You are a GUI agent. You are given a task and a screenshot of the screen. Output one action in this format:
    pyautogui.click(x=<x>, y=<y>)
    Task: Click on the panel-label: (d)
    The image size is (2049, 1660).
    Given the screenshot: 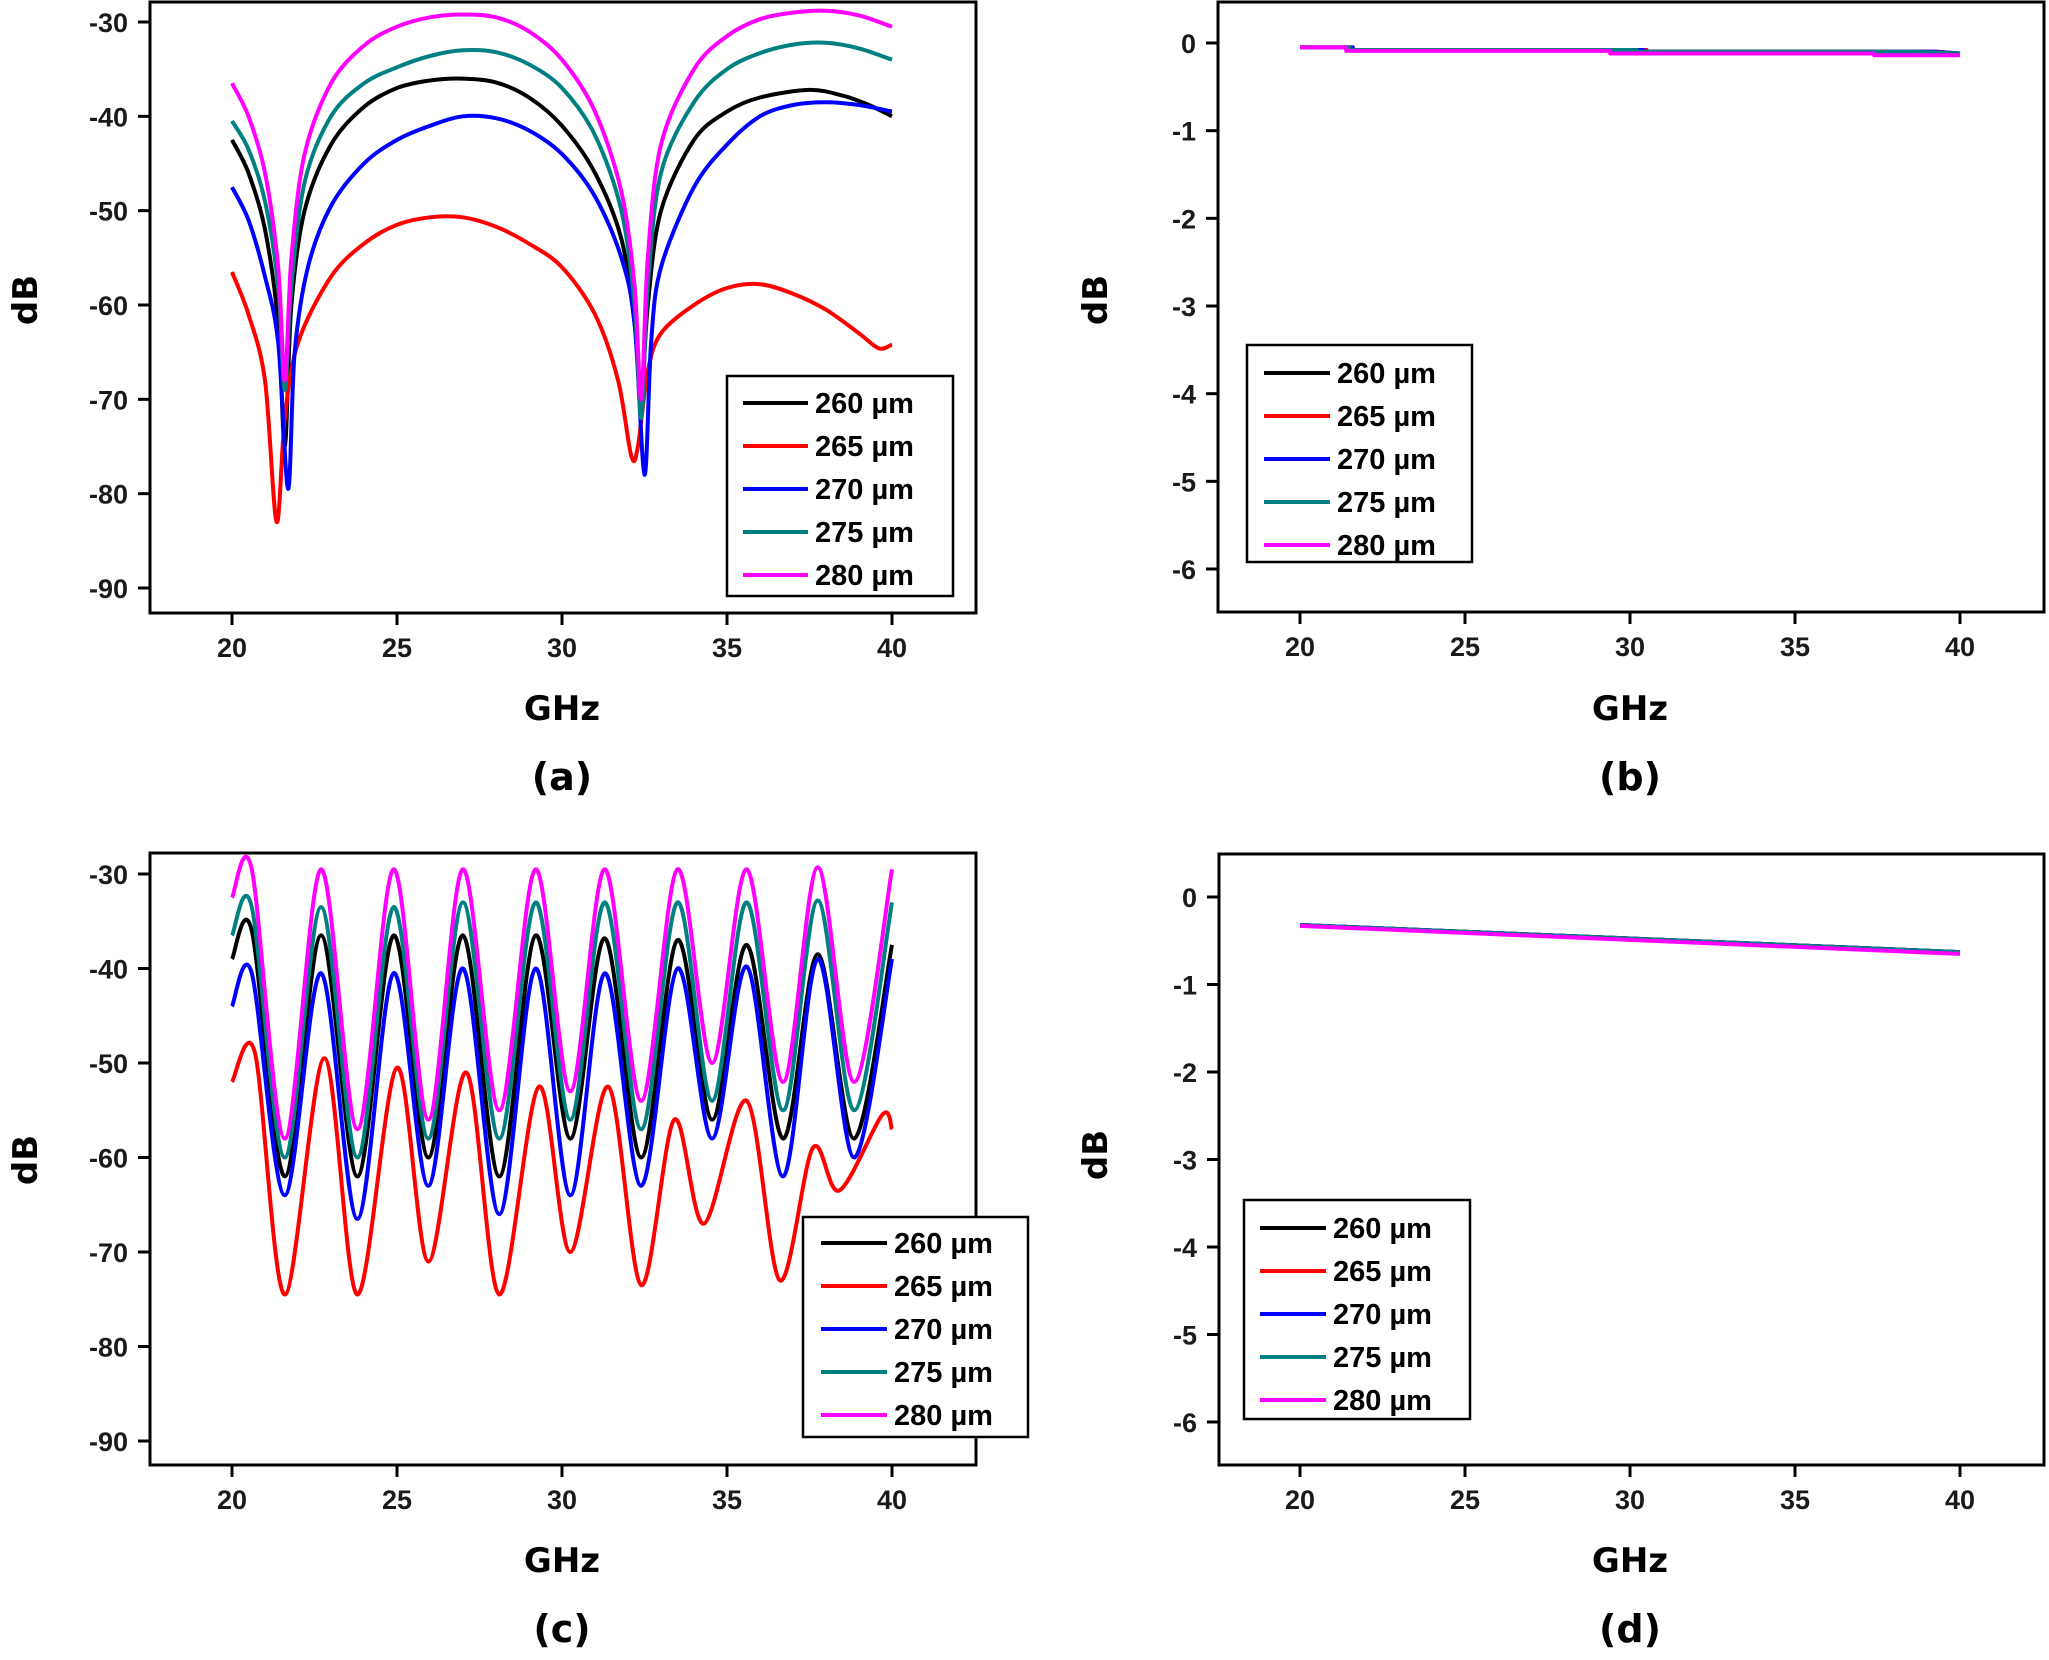 What is the action you would take?
    pyautogui.click(x=1630, y=1629)
    